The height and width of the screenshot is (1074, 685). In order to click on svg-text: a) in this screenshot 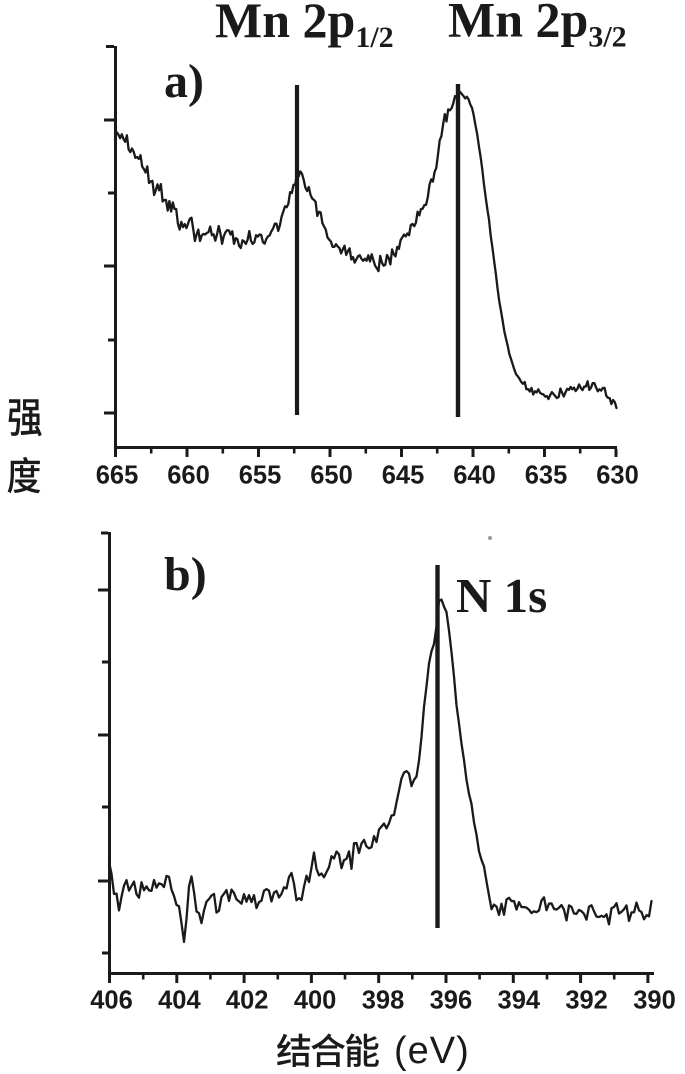, I will do `click(184, 81)`.